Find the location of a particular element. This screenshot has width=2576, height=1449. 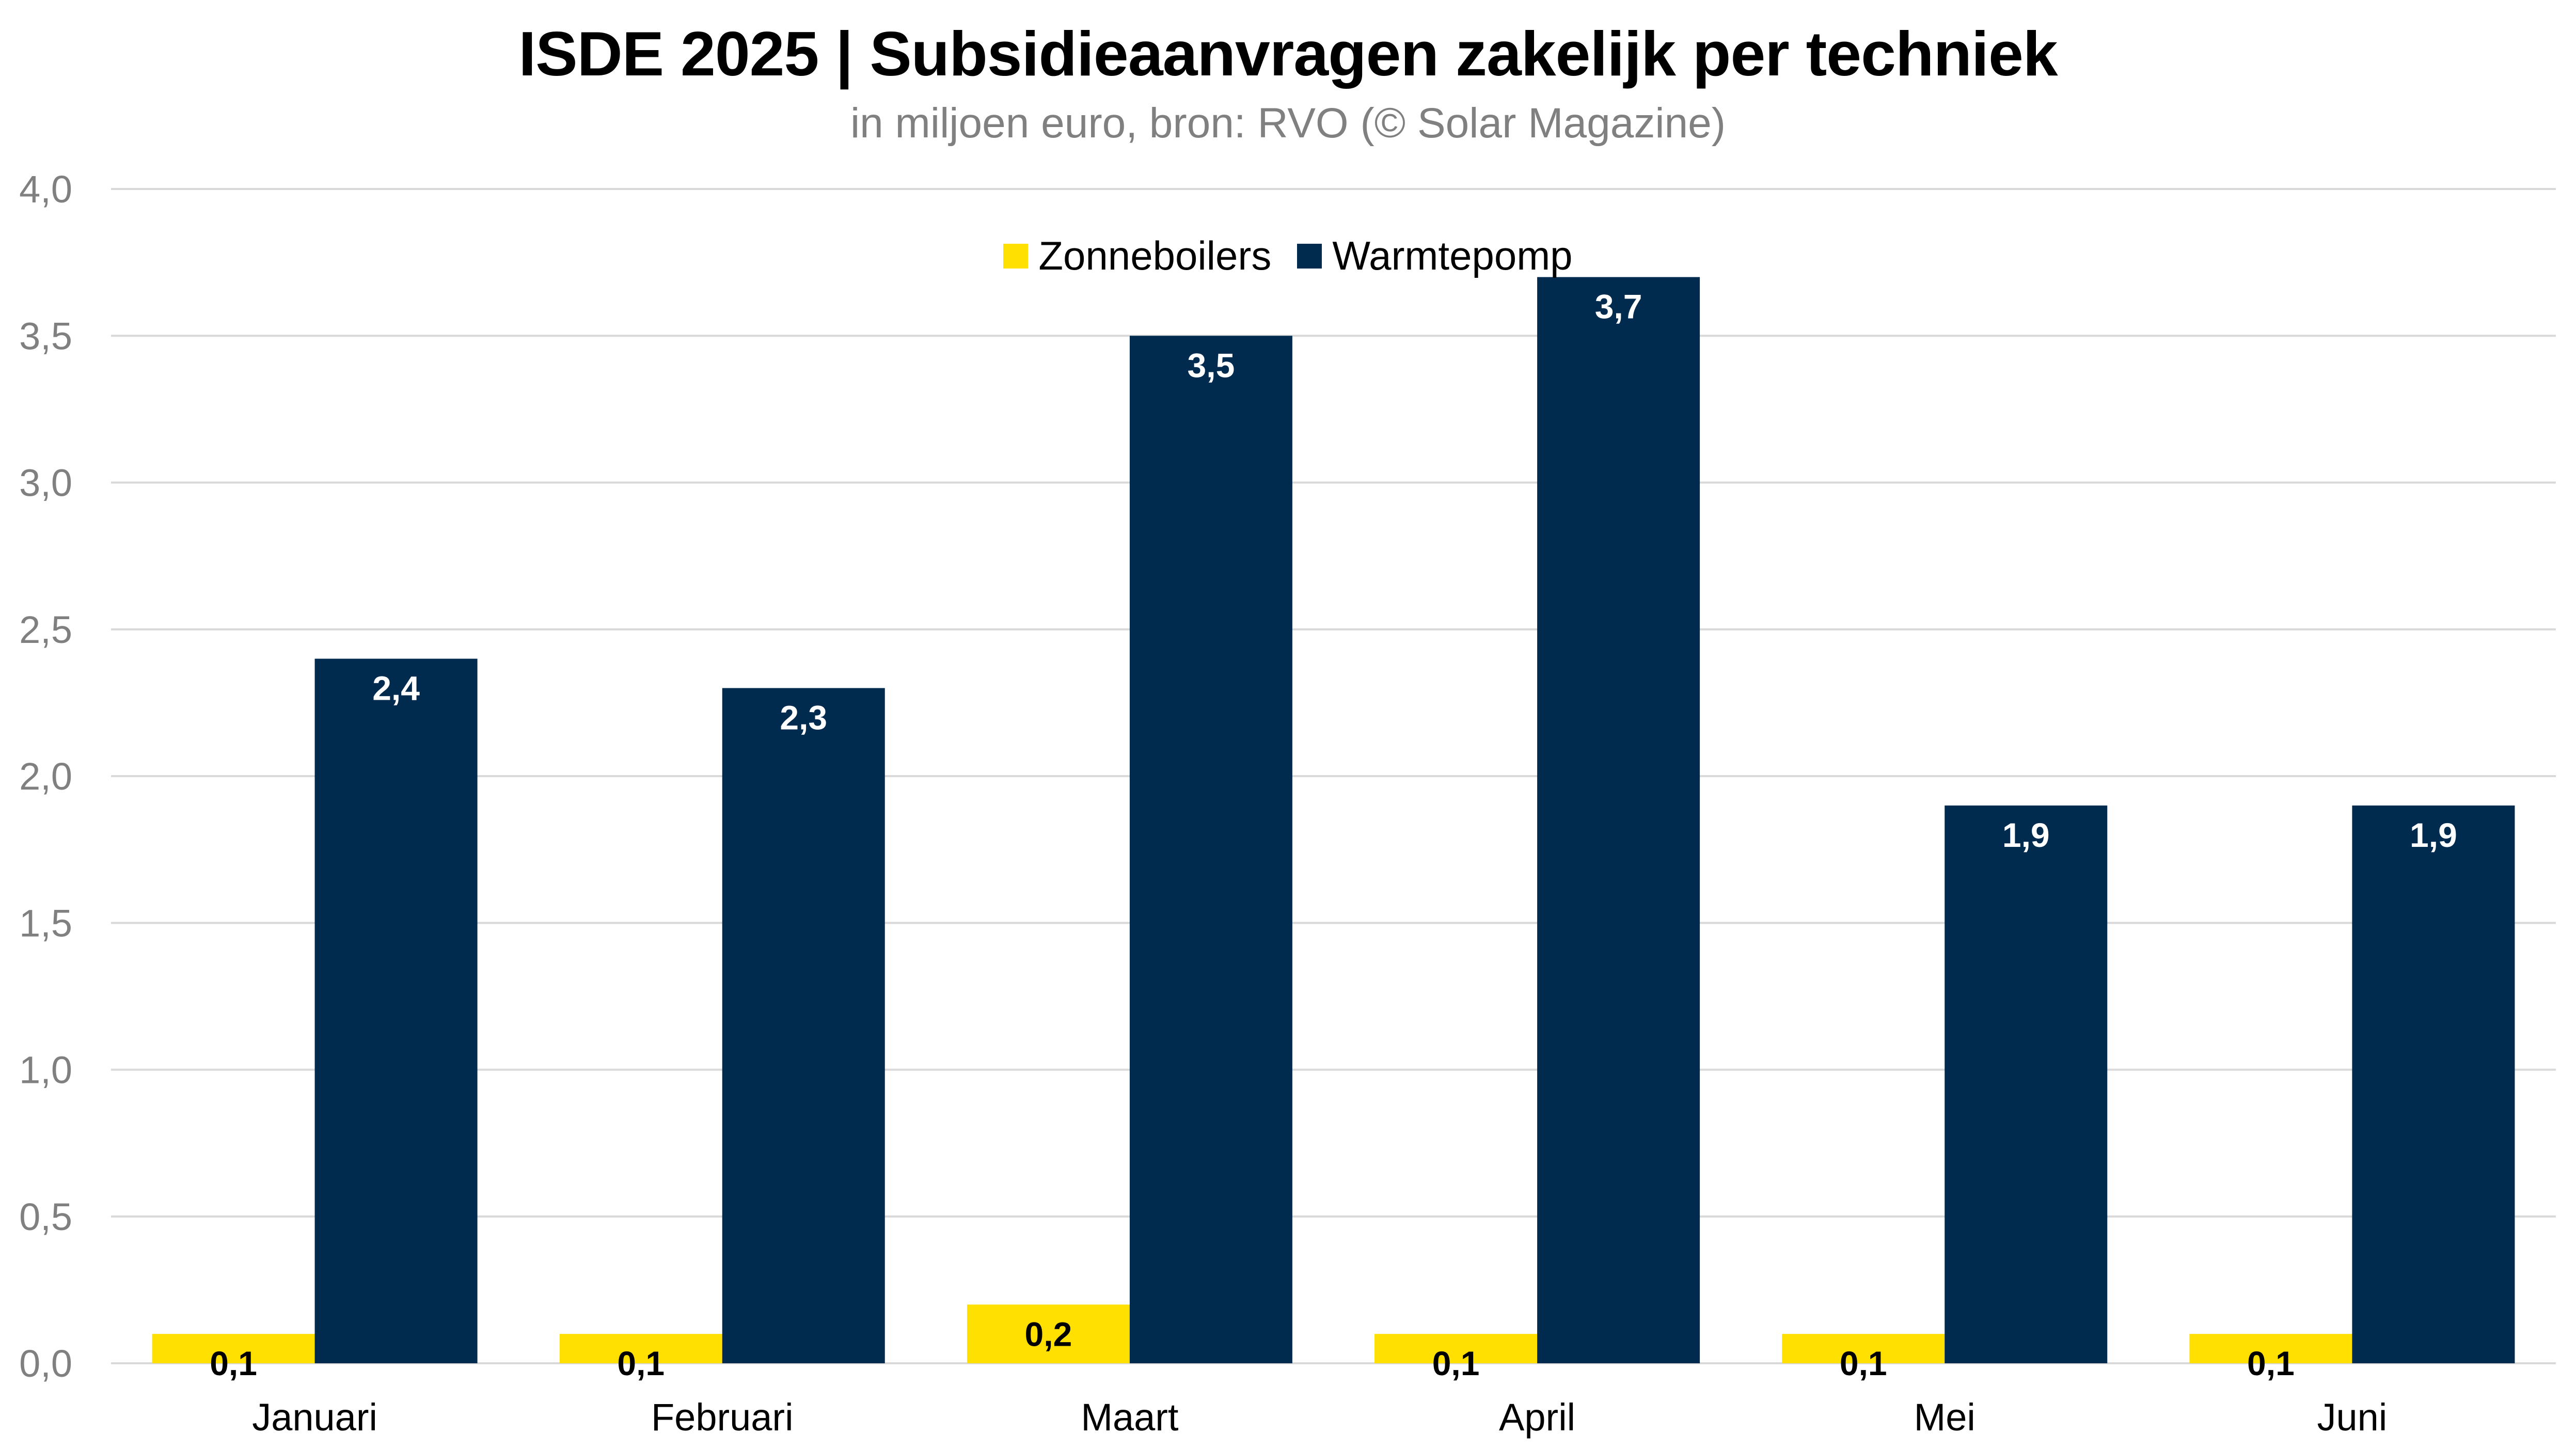

y-tick-label: 2,0 is located at coordinates (46, 777).